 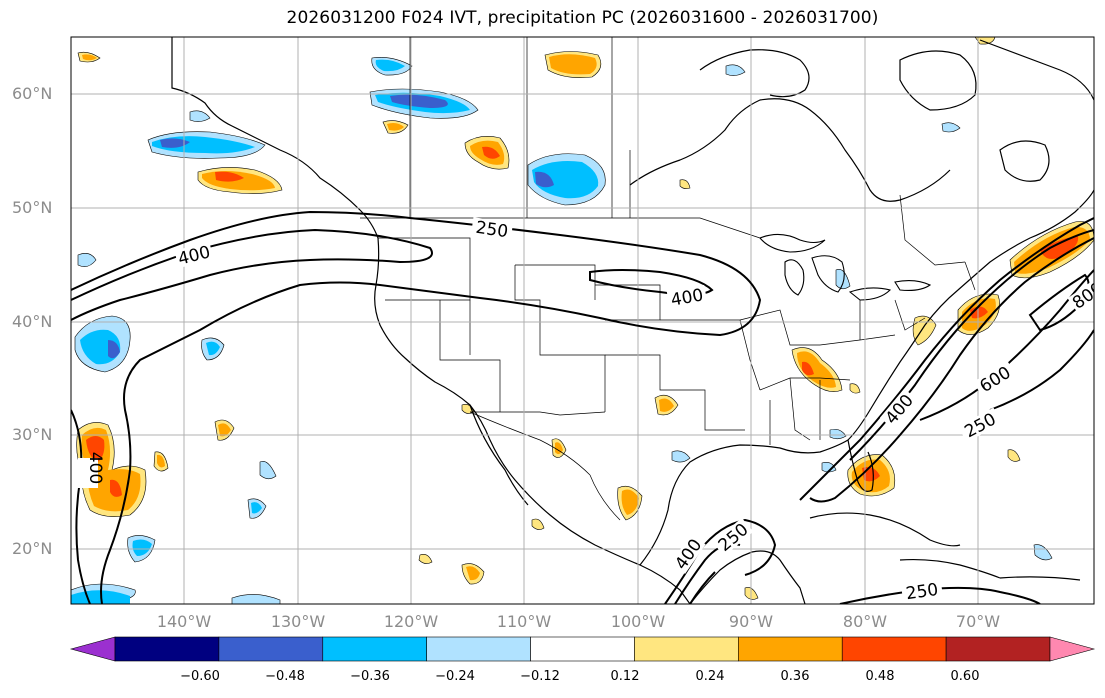 What do you see at coordinates (184, 621) in the screenshot?
I see `lon-label-140w: 140°W` at bounding box center [184, 621].